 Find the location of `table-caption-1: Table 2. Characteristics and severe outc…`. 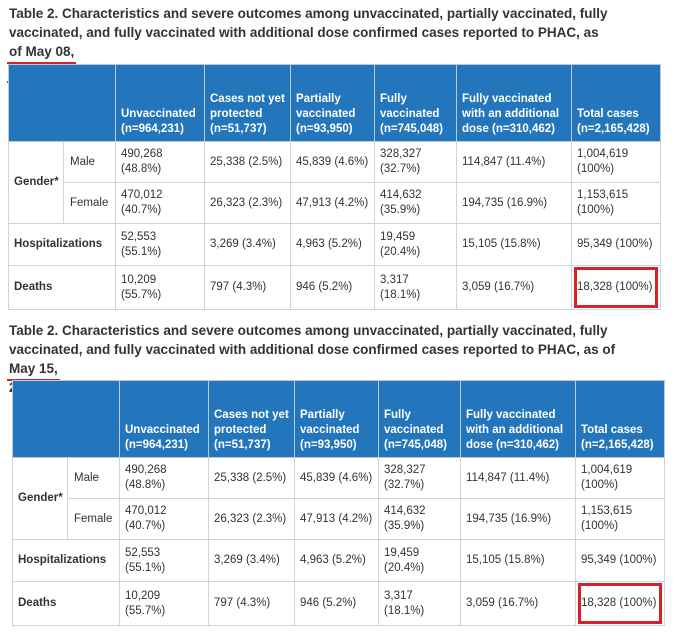

table-caption-1: Table 2. Characteristics and severe outc… is located at coordinates (327, 43).